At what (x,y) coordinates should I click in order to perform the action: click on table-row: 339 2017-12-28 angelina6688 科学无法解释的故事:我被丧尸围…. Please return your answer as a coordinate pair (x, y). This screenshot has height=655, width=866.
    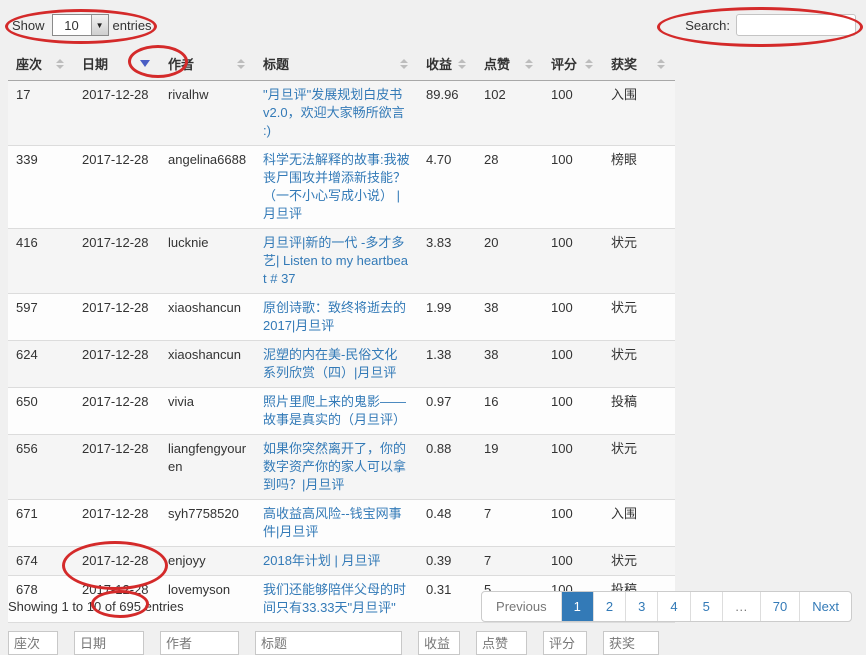
    Looking at the image, I should click on (341, 187).